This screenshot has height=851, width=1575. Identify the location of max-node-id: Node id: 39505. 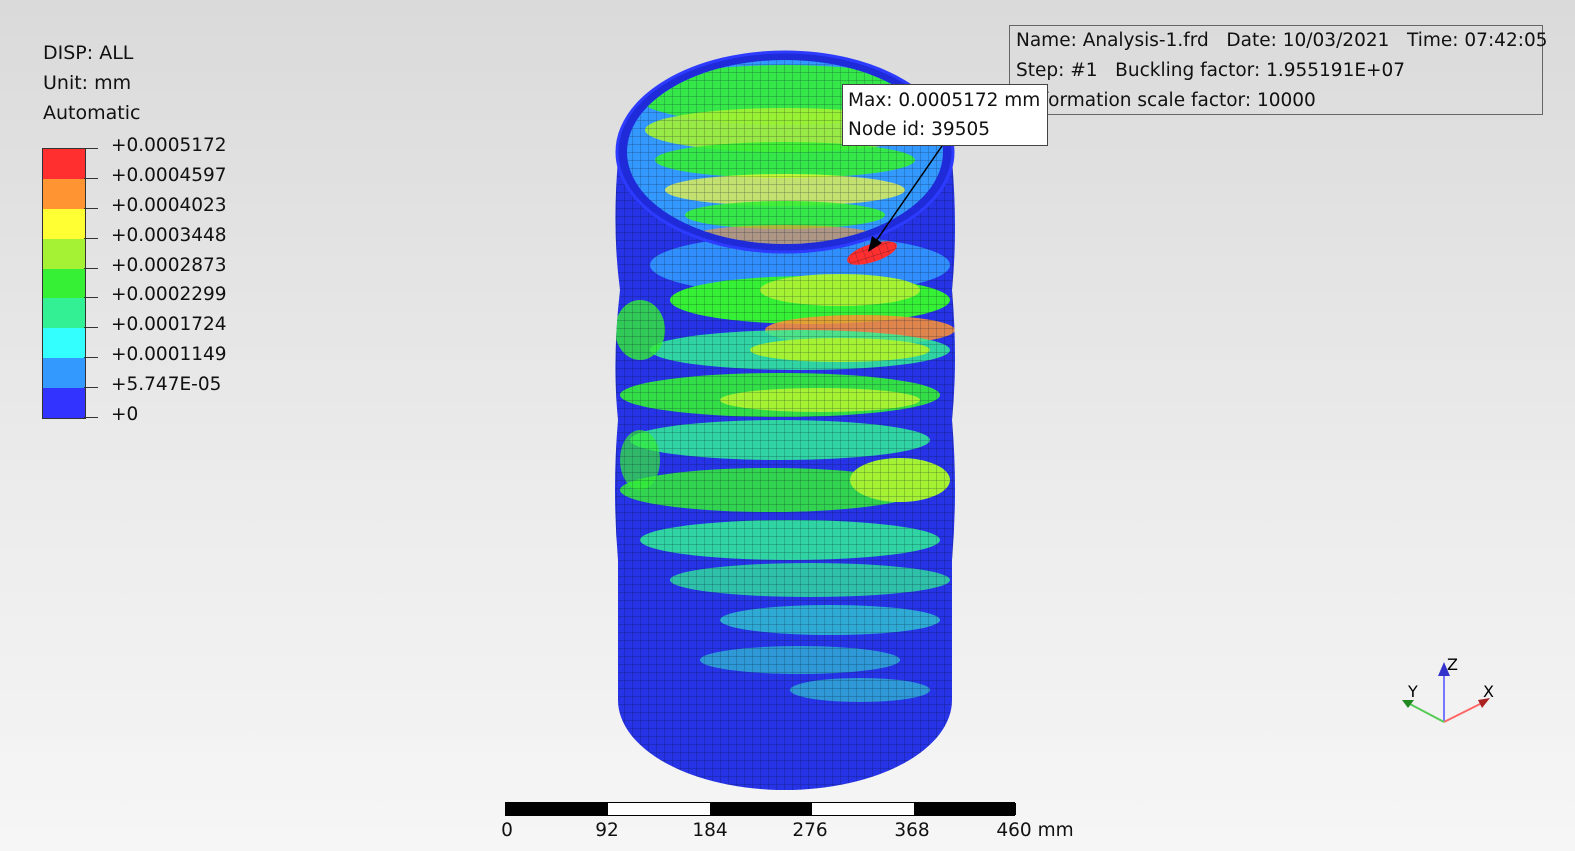
(919, 129).